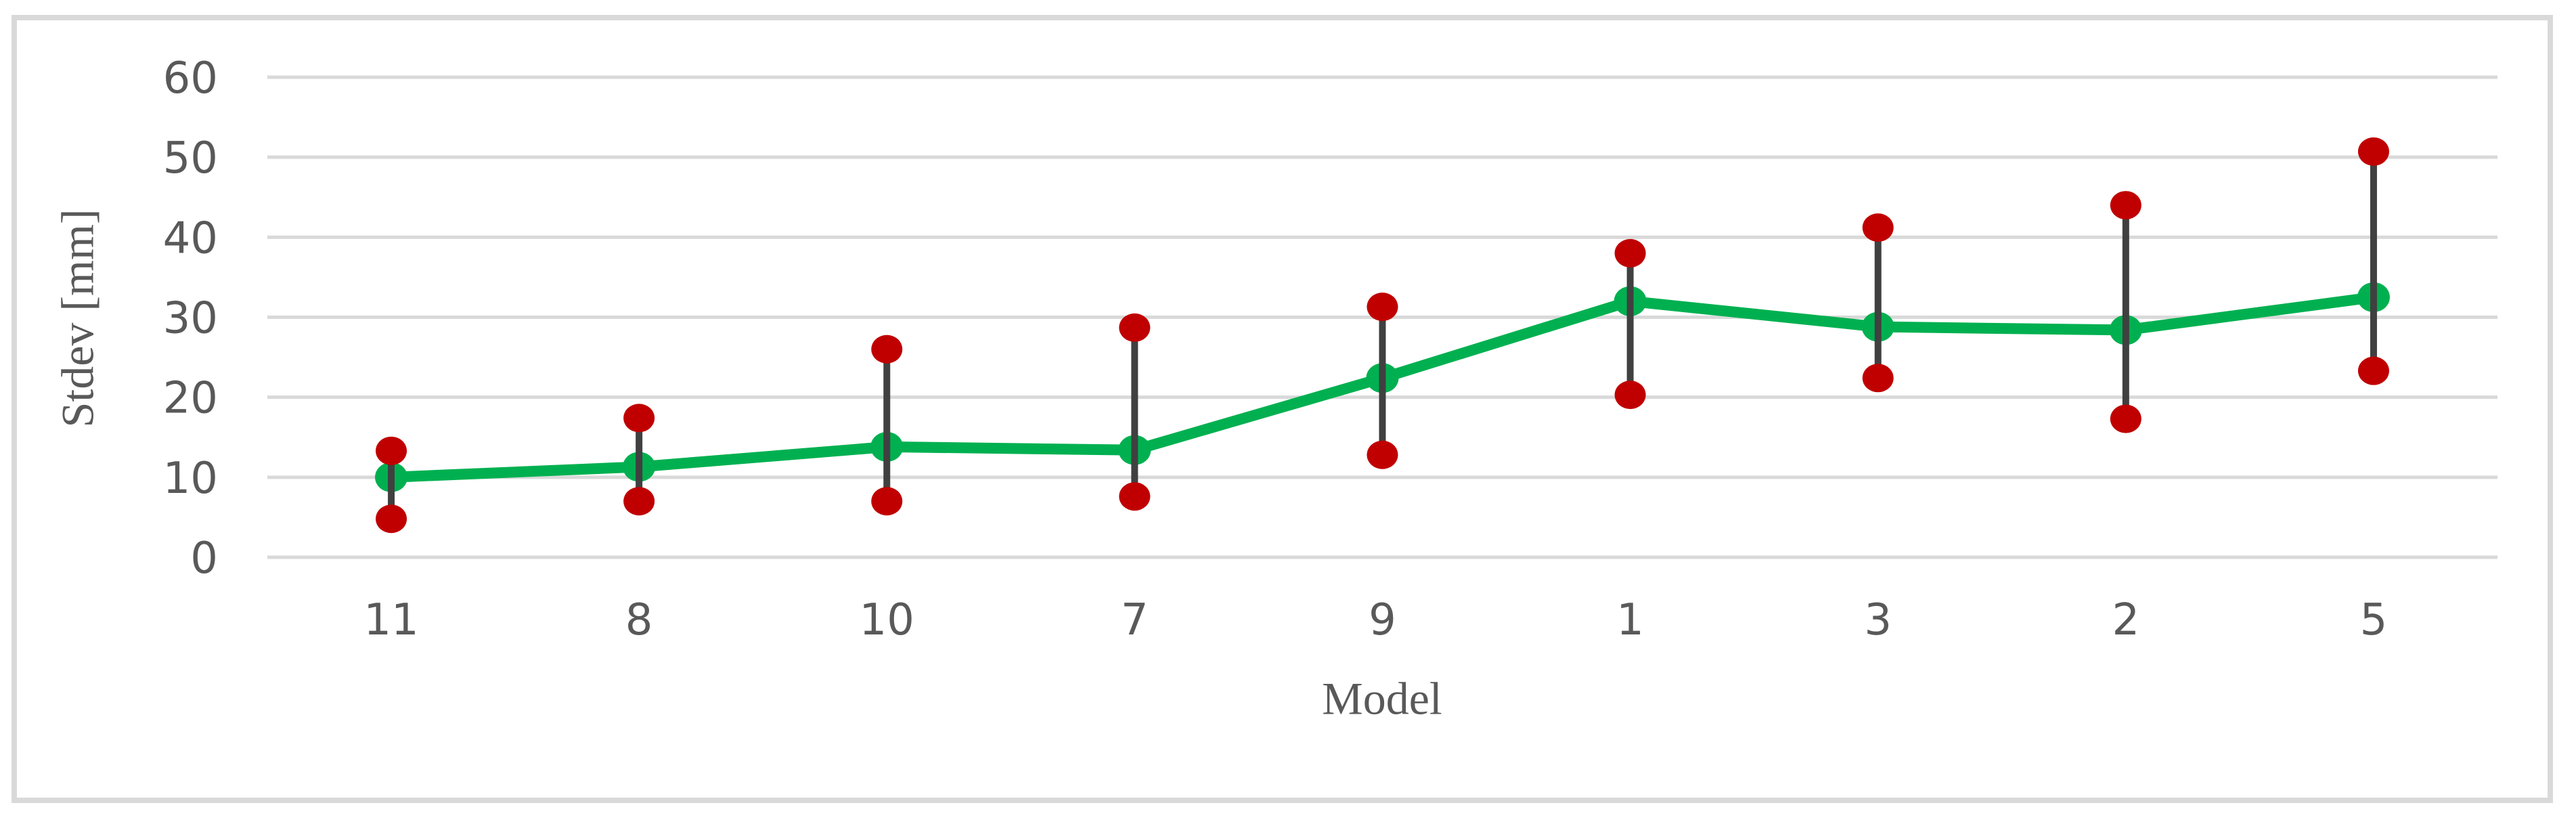  I want to click on x-tick-label-9: 9, so click(1382, 620).